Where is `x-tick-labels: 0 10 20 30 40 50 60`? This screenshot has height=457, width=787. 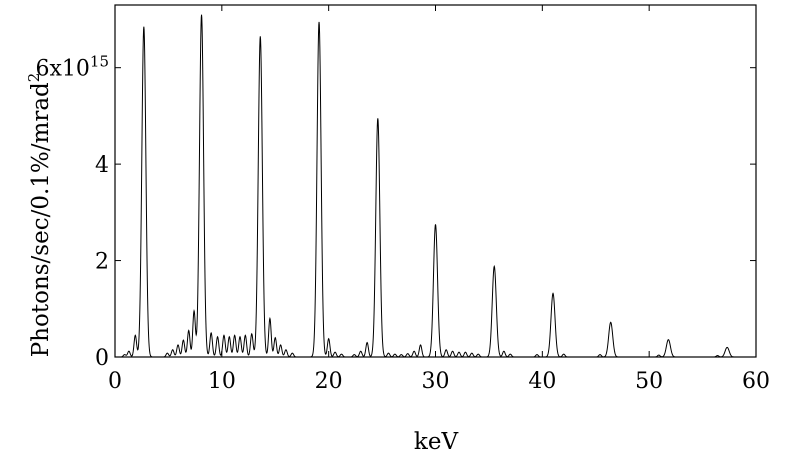
x-tick-labels: 0 10 20 30 40 50 60 is located at coordinates (439, 381).